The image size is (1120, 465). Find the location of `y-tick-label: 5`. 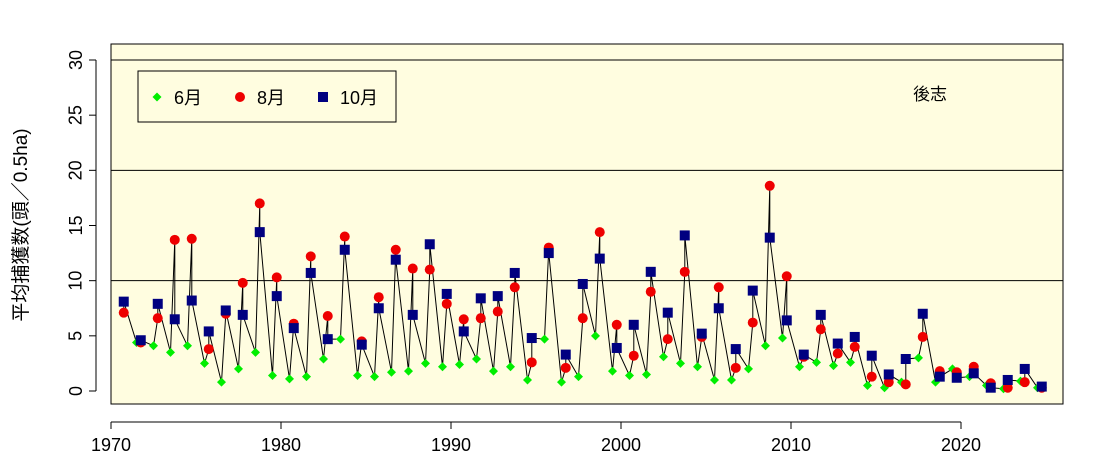

y-tick-label: 5 is located at coordinates (76, 336).